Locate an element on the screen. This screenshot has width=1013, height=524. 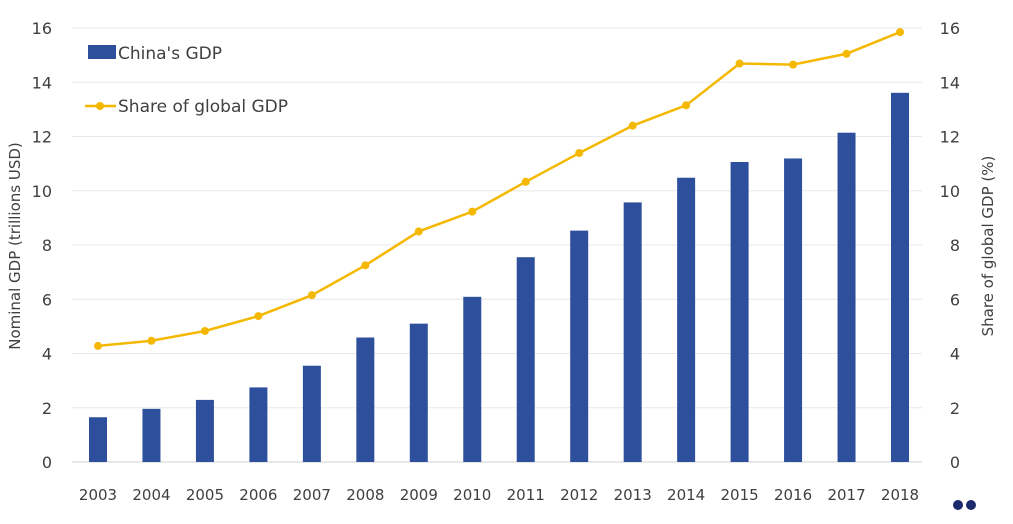
x-tick-label: 2011 is located at coordinates (526, 495).